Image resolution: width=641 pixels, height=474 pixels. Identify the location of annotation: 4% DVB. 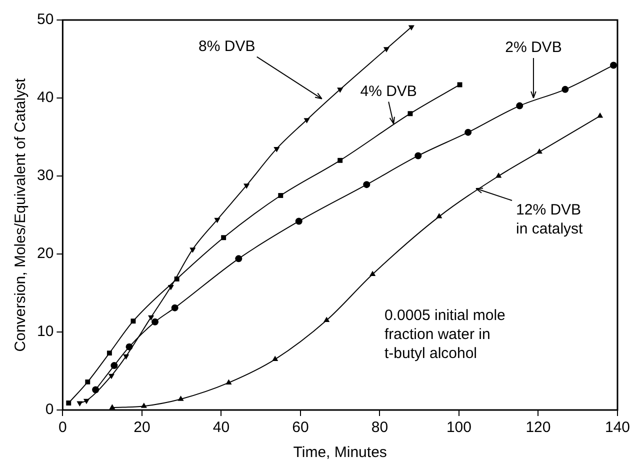
(388, 91).